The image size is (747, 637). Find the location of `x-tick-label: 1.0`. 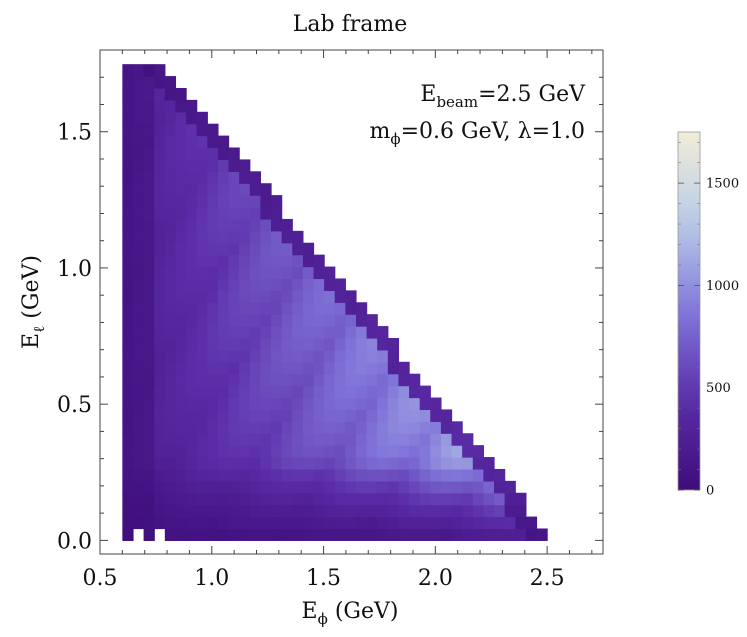

x-tick-label: 1.0 is located at coordinates (211, 578).